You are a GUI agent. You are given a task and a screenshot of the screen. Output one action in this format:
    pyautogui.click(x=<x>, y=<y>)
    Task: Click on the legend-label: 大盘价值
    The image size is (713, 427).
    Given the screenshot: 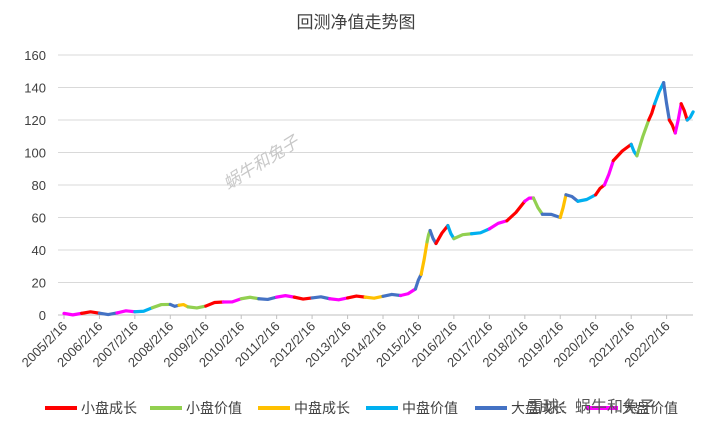 What is the action you would take?
    pyautogui.click(x=650, y=408)
    